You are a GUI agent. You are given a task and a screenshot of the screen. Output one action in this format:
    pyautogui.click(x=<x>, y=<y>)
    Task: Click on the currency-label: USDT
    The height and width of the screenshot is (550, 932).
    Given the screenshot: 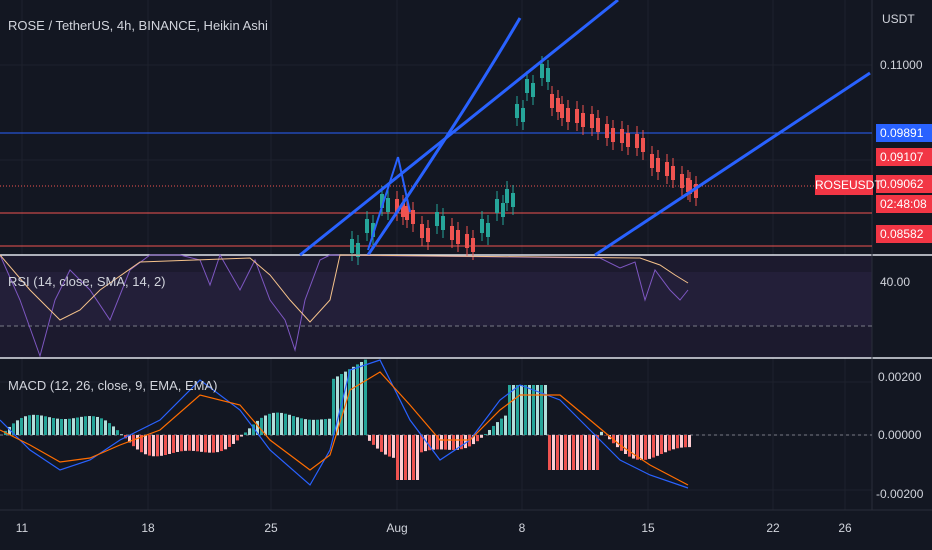 What is the action you would take?
    pyautogui.click(x=898, y=19)
    